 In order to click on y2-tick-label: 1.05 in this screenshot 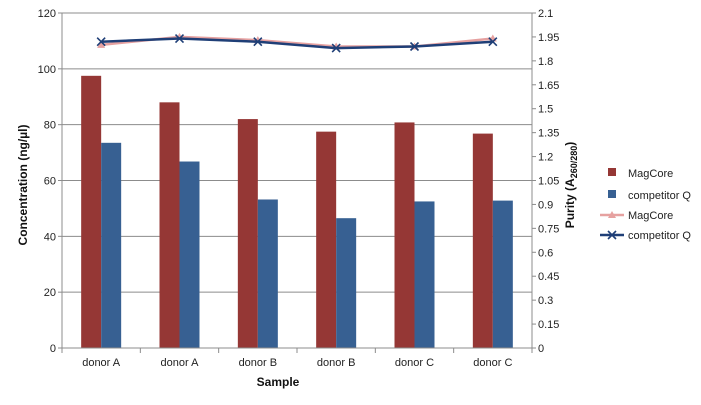, I will do `click(548, 182)`.